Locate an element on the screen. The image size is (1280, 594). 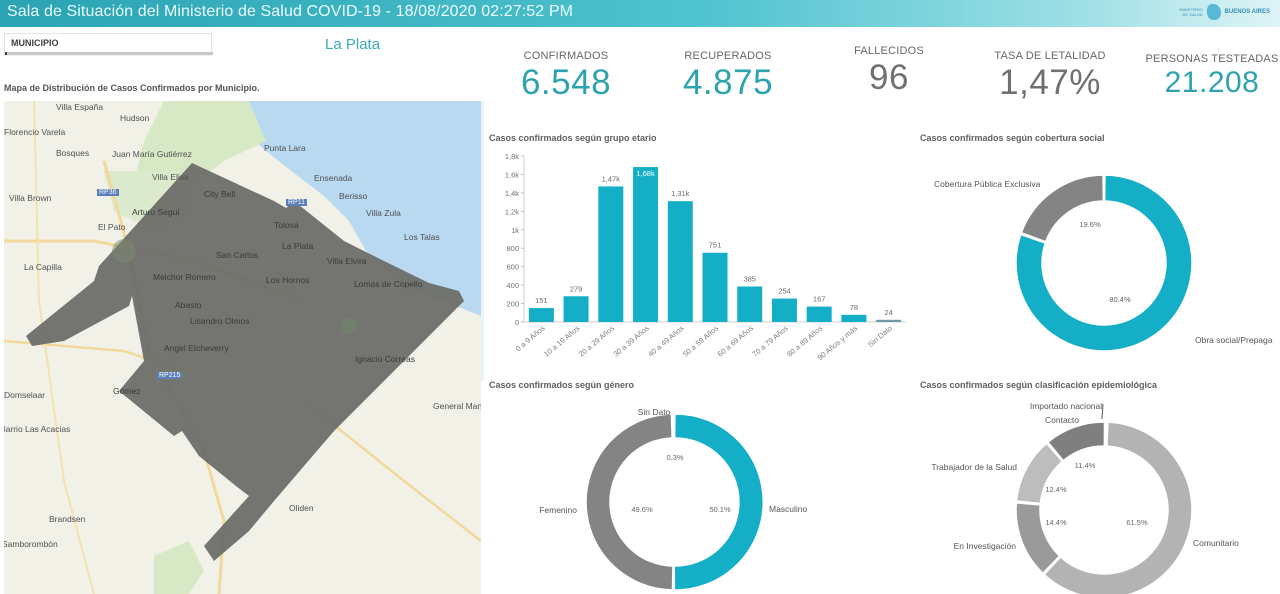
kpi-label: TASA DE LETALIDAD is located at coordinates (1050, 56).